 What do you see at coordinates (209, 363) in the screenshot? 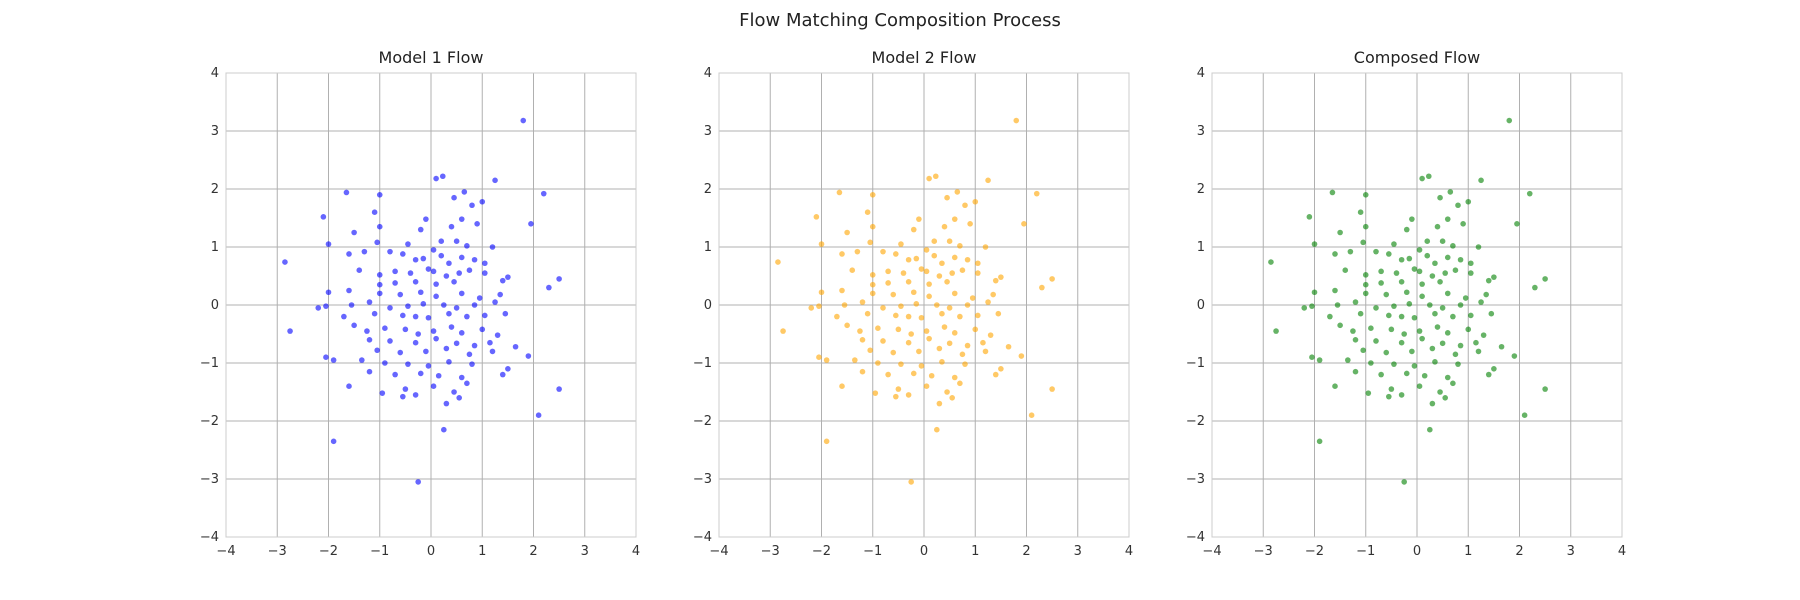
I see `y-tick-label: −1` at bounding box center [209, 363].